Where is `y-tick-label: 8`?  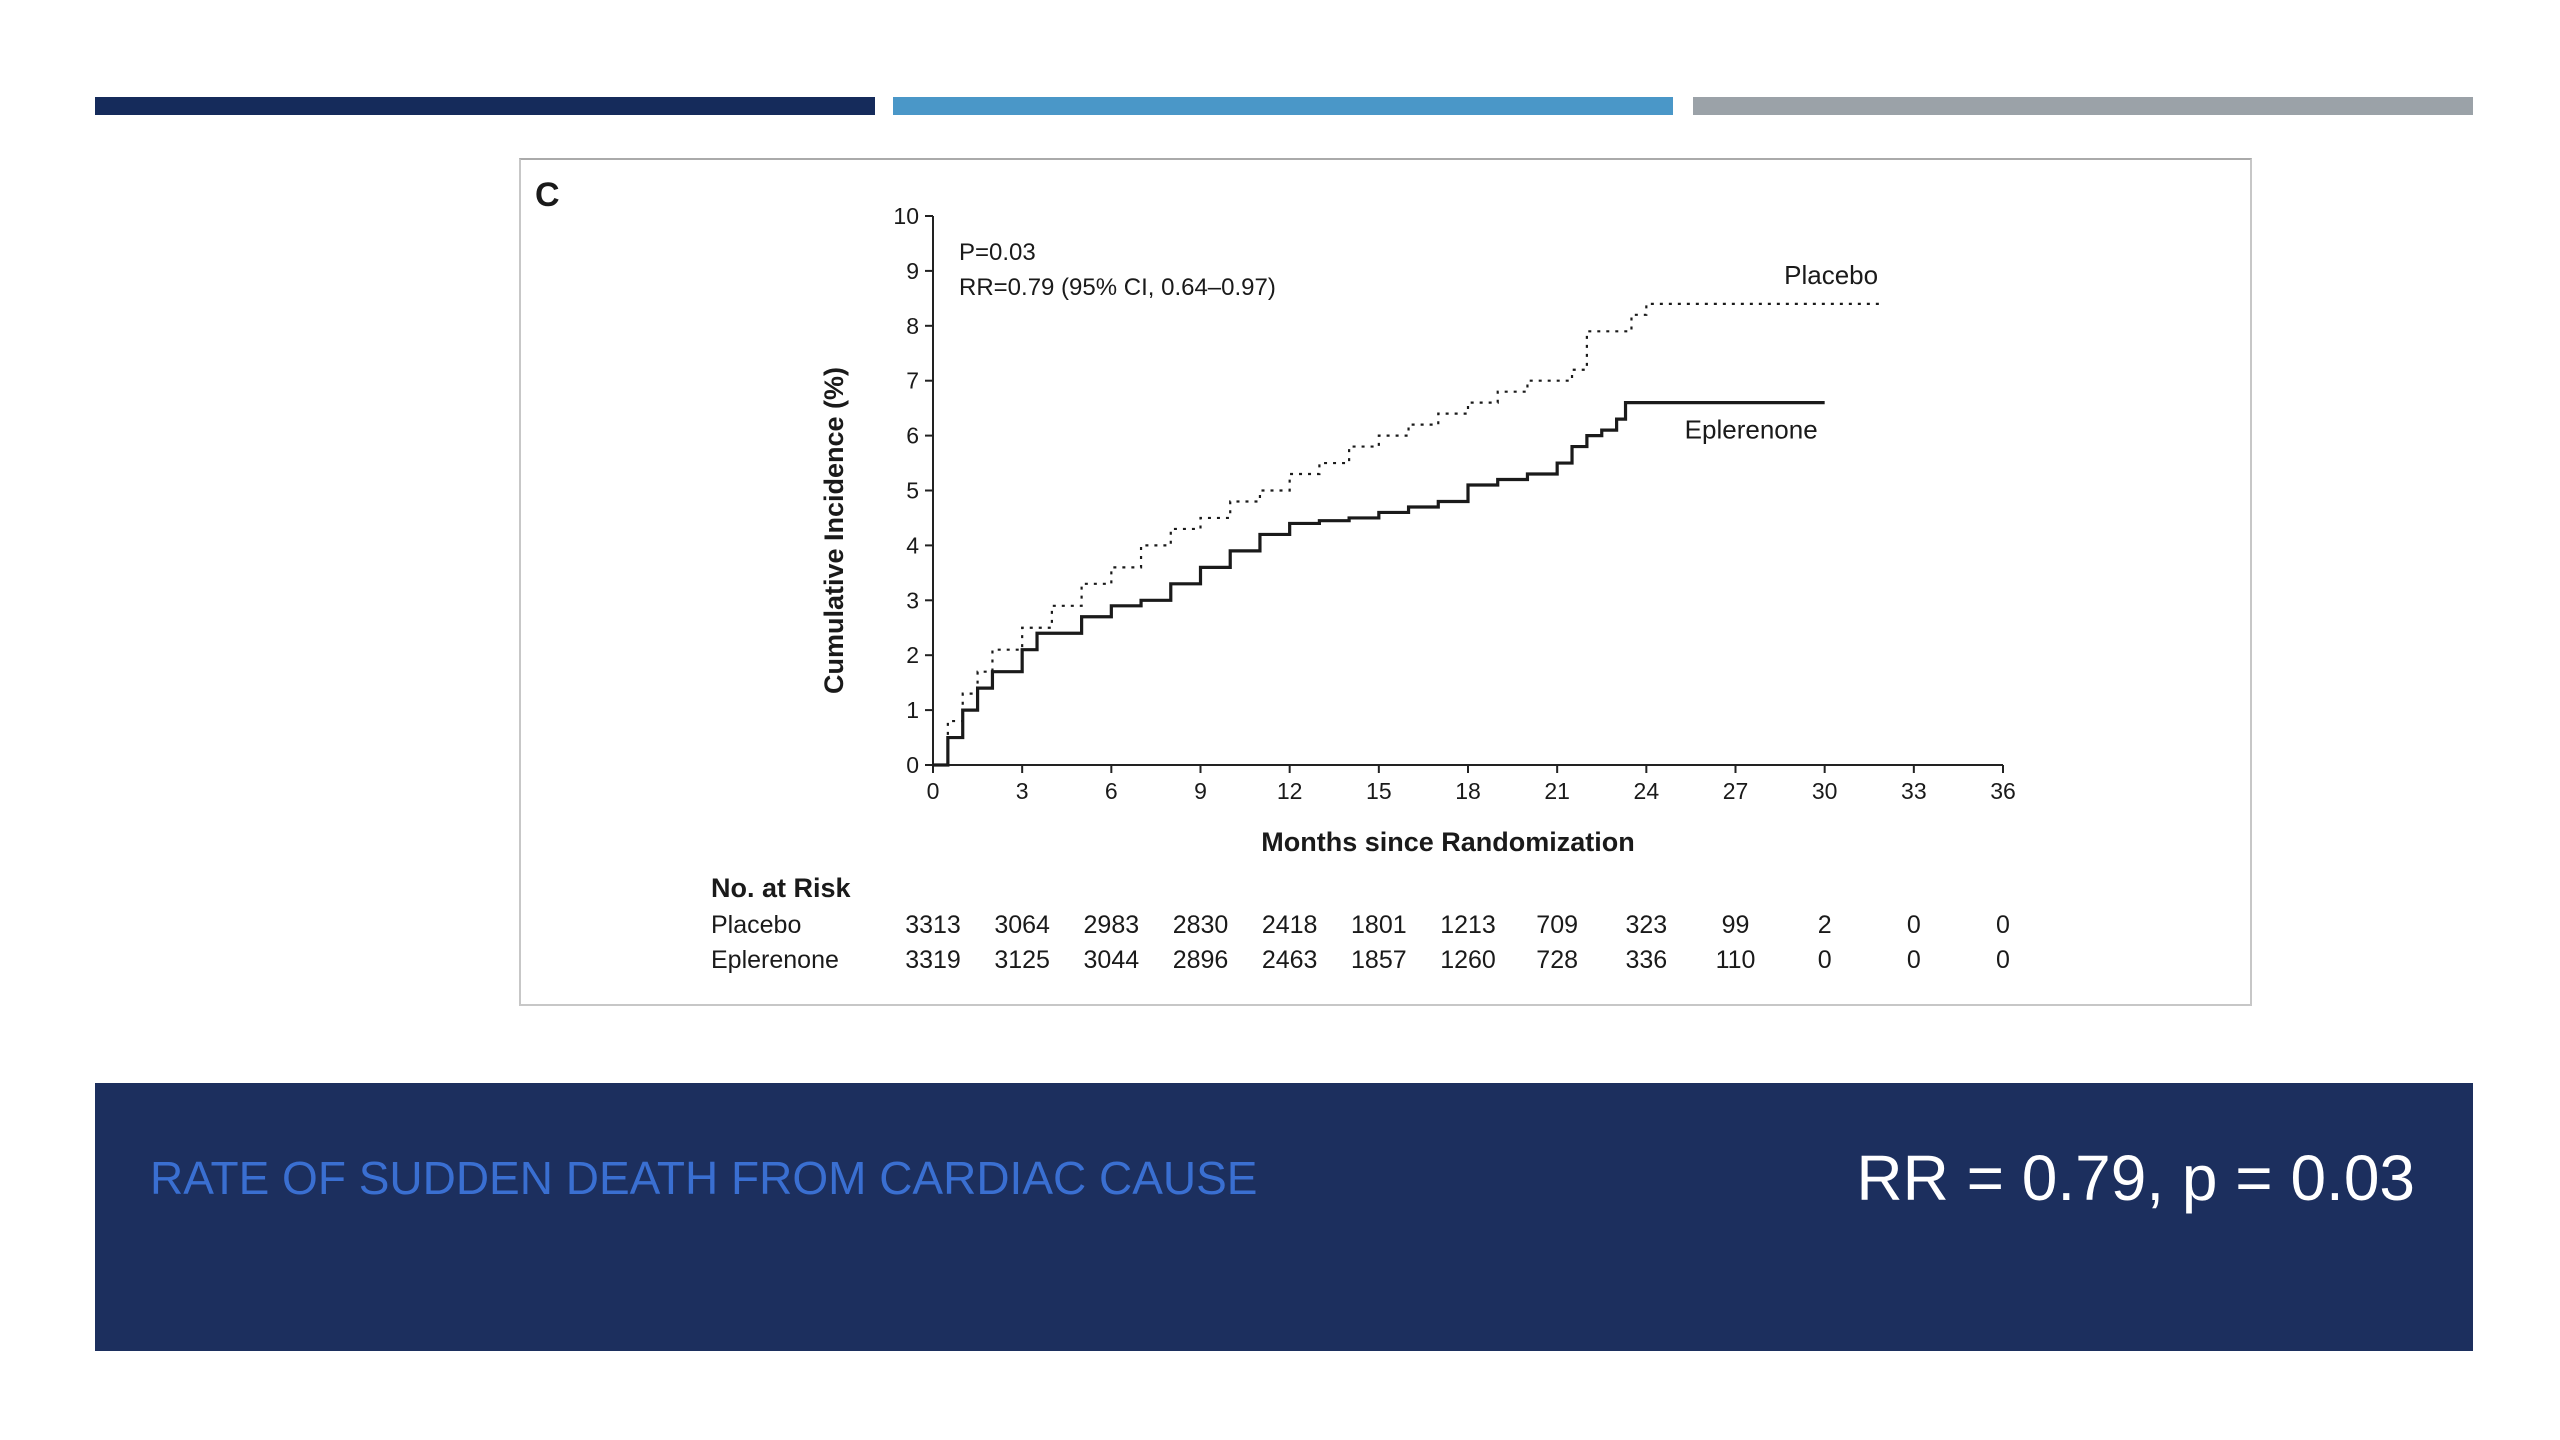 y-tick-label: 8 is located at coordinates (912, 326).